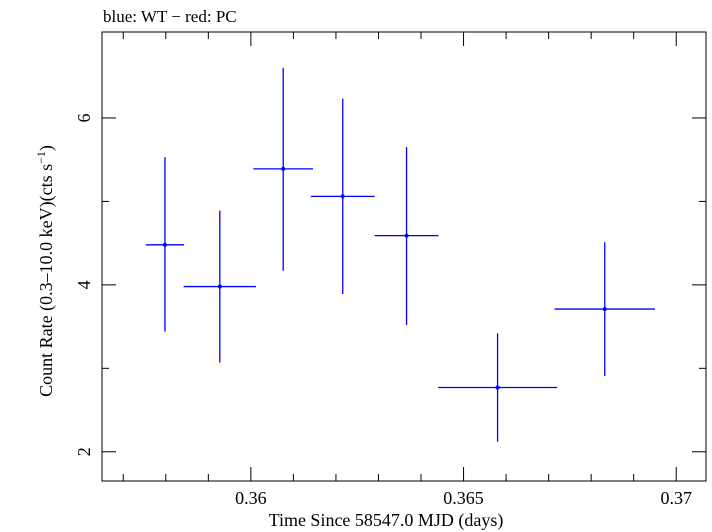 The width and height of the screenshot is (712, 532). What do you see at coordinates (170, 16) in the screenshot?
I see `chart-title: blue: WT − red: PC` at bounding box center [170, 16].